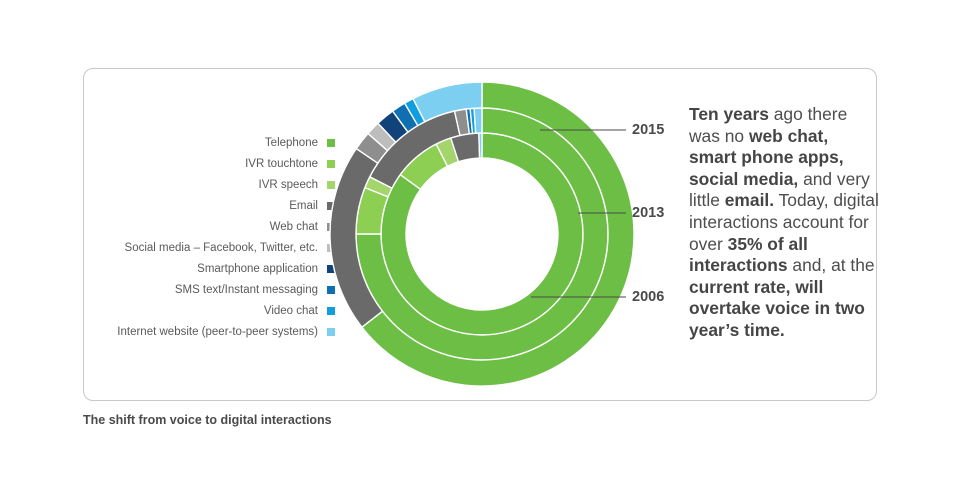 The image size is (960, 482). I want to click on ring-label-2006: 2006, so click(648, 297).